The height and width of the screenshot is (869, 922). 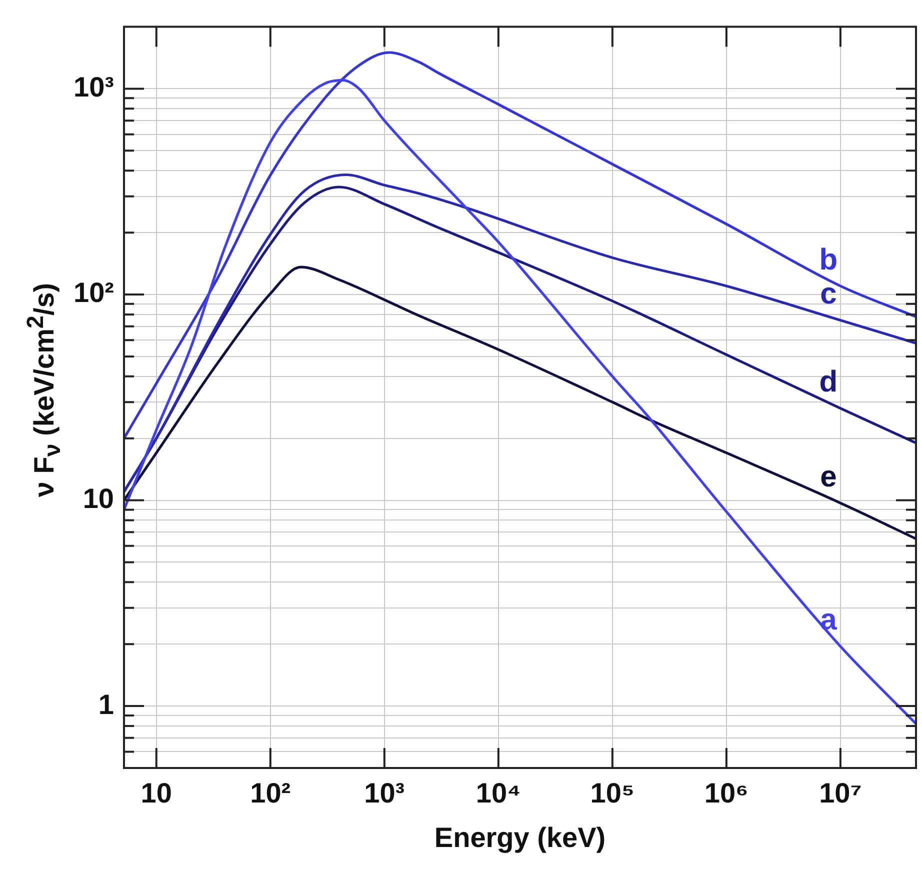 I want to click on x-tick-label: 10, so click(x=156, y=793).